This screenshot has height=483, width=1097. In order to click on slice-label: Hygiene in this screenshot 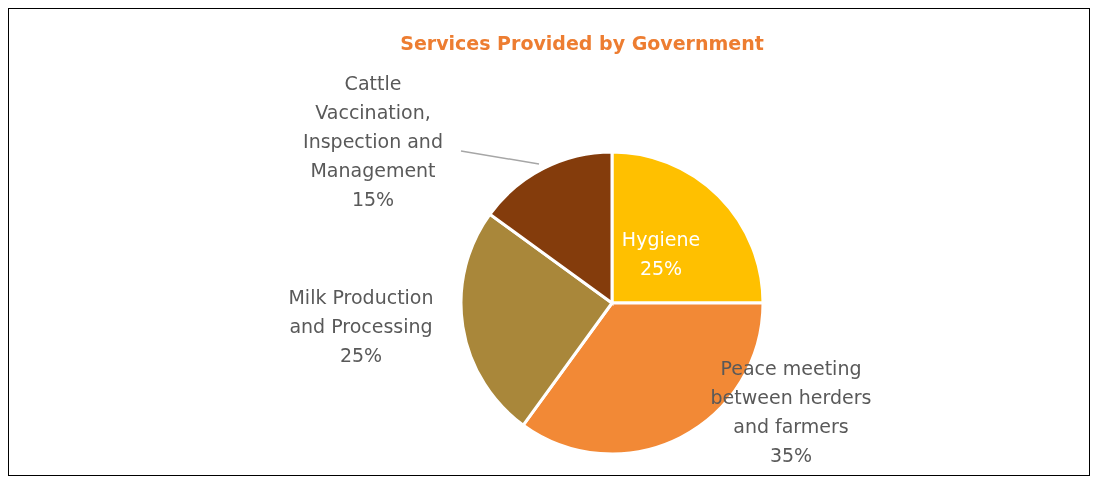, I will do `click(661, 238)`.